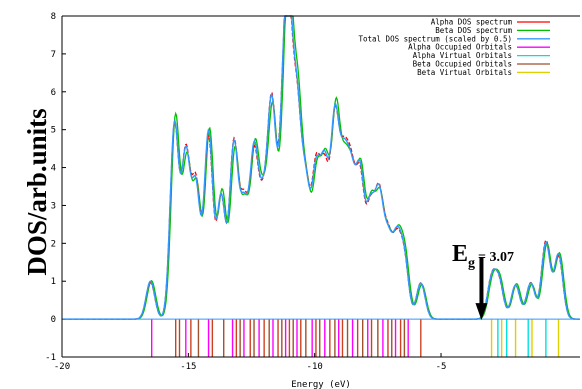 This screenshot has width=582, height=389. What do you see at coordinates (460, 47) in the screenshot?
I see `legend-label: Alpha Occupied Orbitals` at bounding box center [460, 47].